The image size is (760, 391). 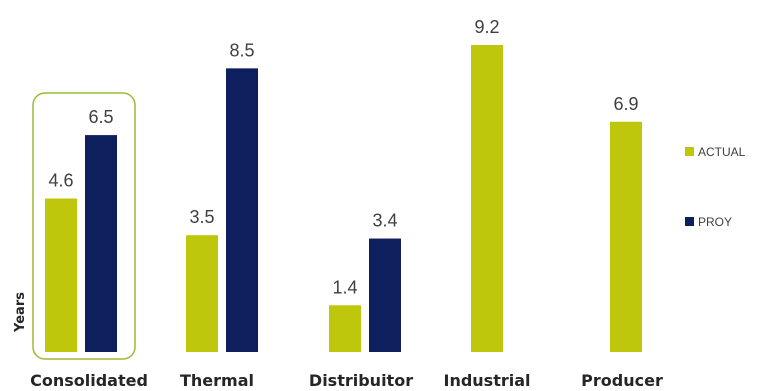 I want to click on bar-distribuitor-actual, so click(x=345, y=328).